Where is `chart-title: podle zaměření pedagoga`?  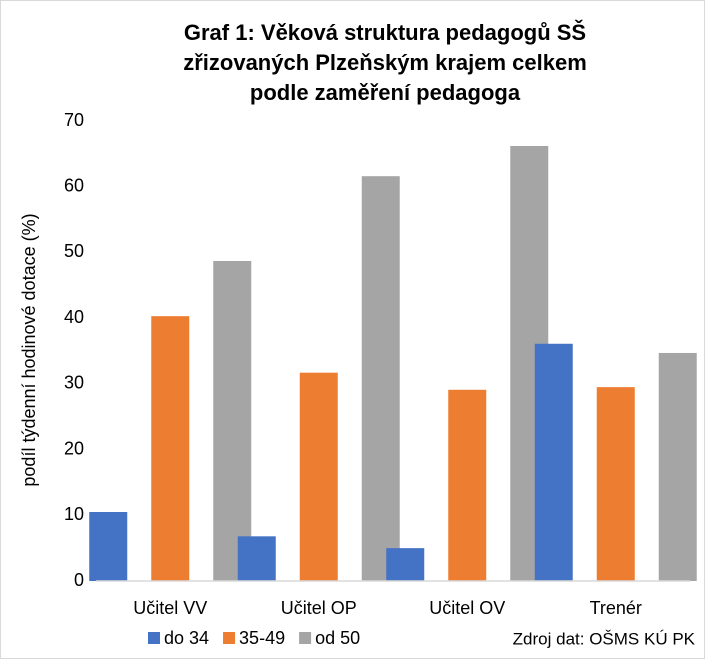
chart-title: podle zaměření pedagoga is located at coordinates (385, 92).